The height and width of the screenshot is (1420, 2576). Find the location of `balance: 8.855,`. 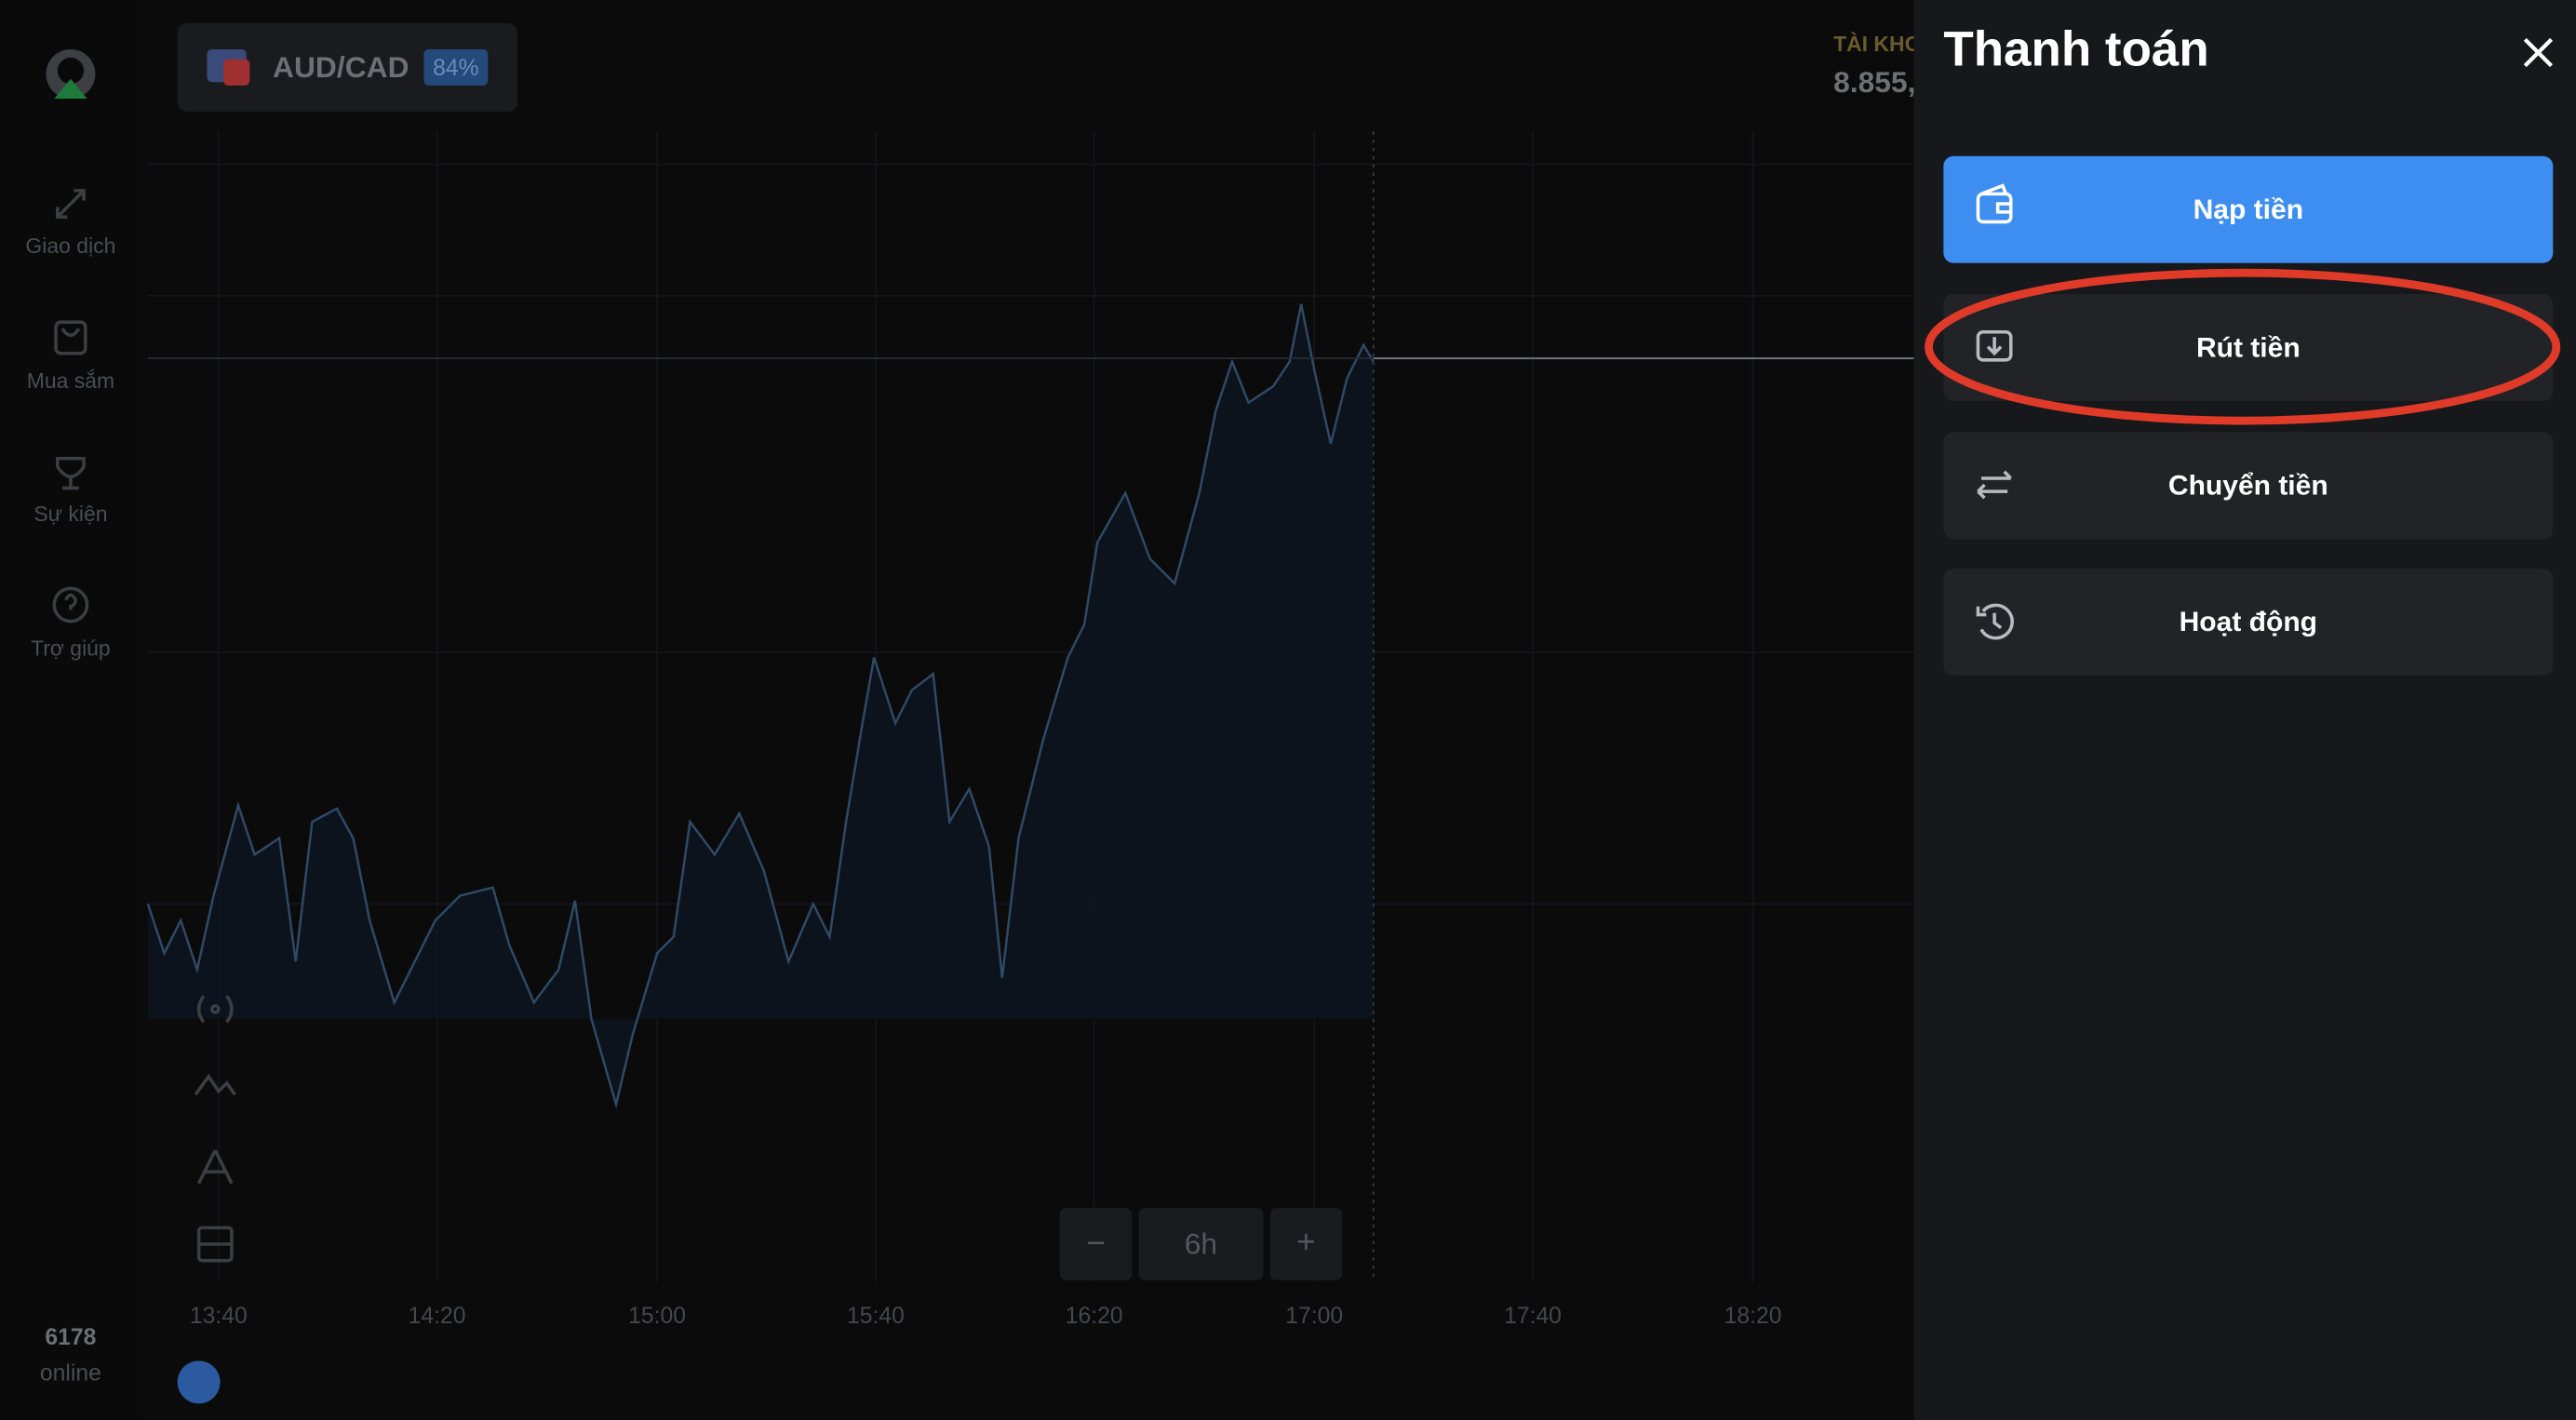

balance: 8.855, is located at coordinates (1874, 82).